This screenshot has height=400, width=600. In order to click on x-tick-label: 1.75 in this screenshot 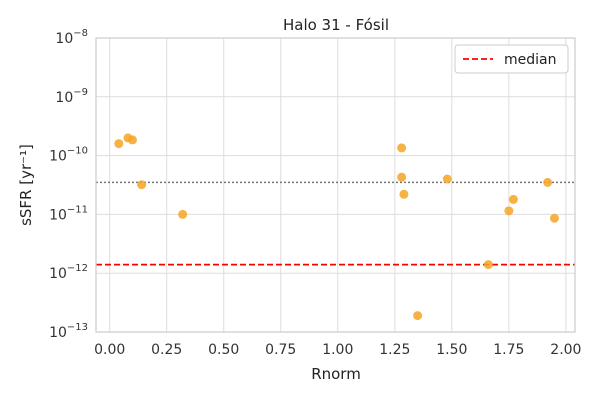, I will do `click(508, 350)`.